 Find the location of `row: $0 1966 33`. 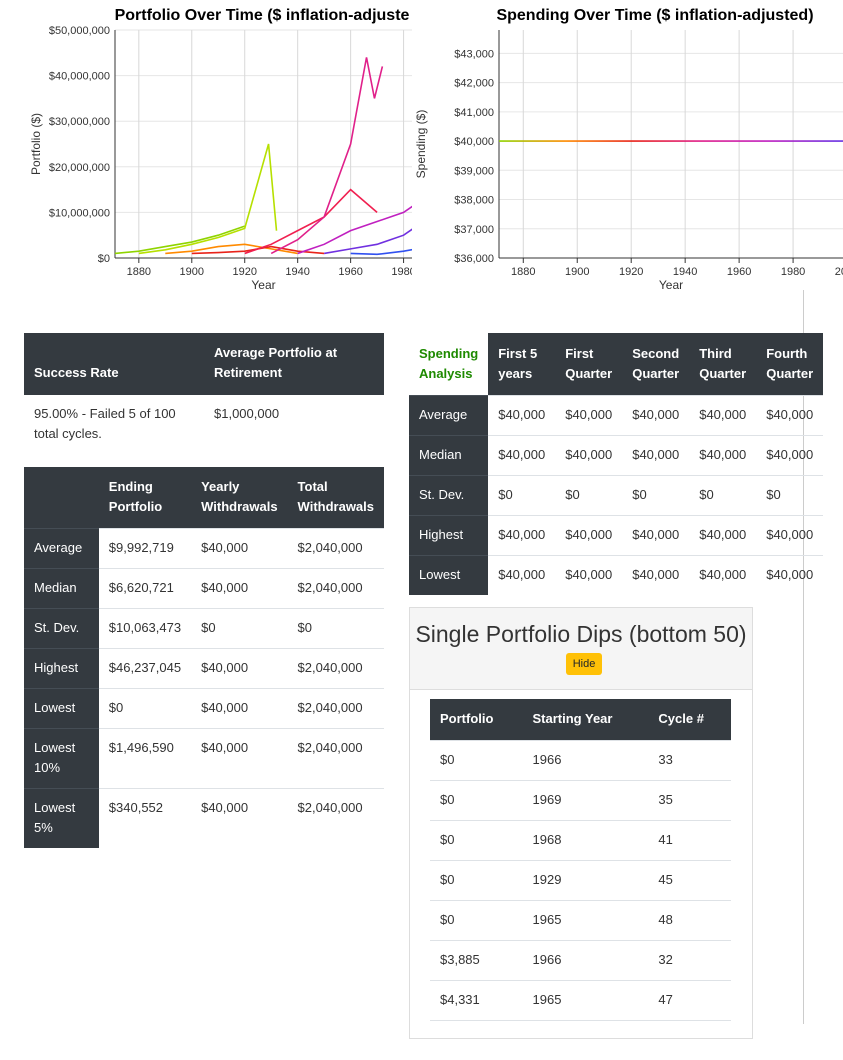

row: $0 1966 33 is located at coordinates (580, 759).